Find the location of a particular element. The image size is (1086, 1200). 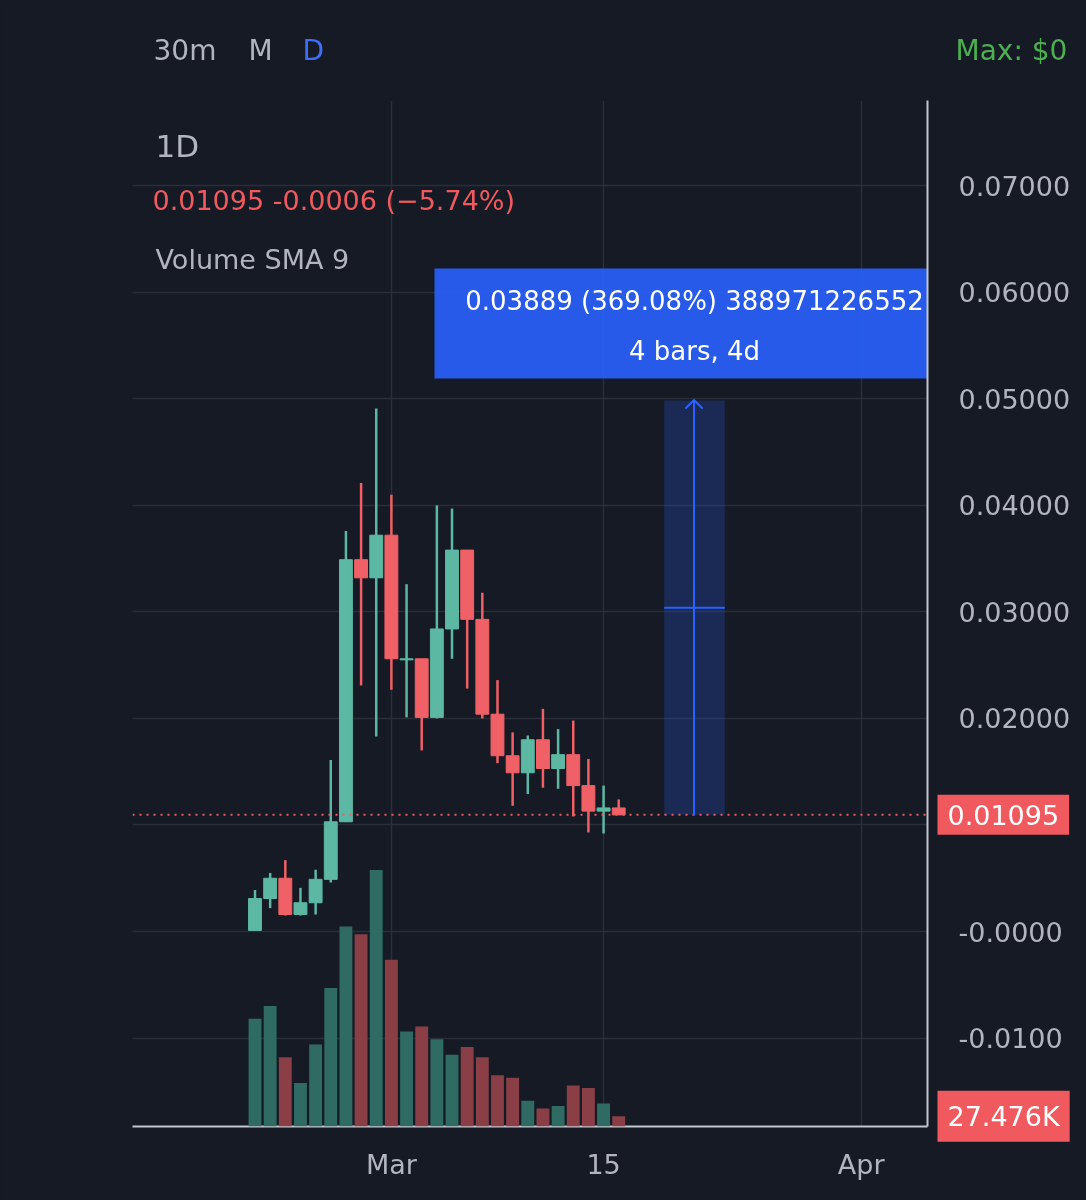

text: 1D is located at coordinates (177, 145).